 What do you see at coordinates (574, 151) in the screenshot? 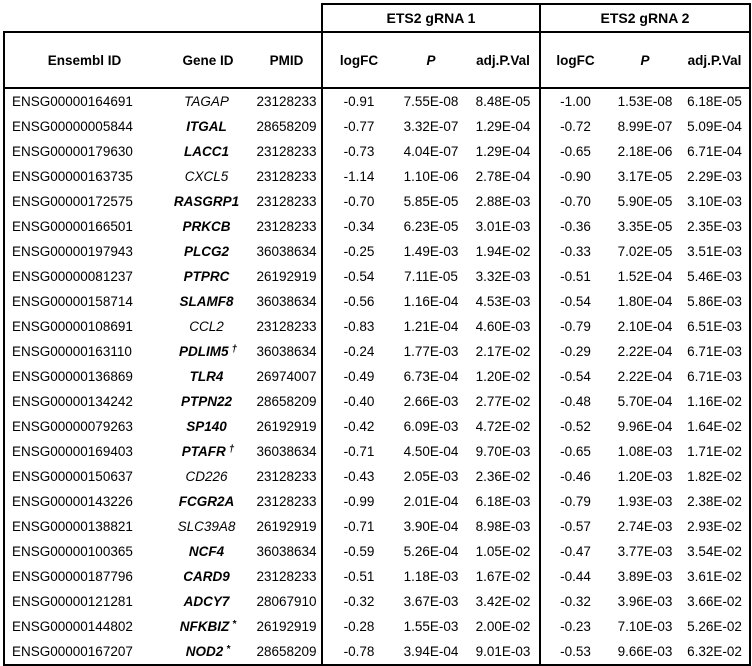
I see `grna2-logfc-cell: -0.65` at bounding box center [574, 151].